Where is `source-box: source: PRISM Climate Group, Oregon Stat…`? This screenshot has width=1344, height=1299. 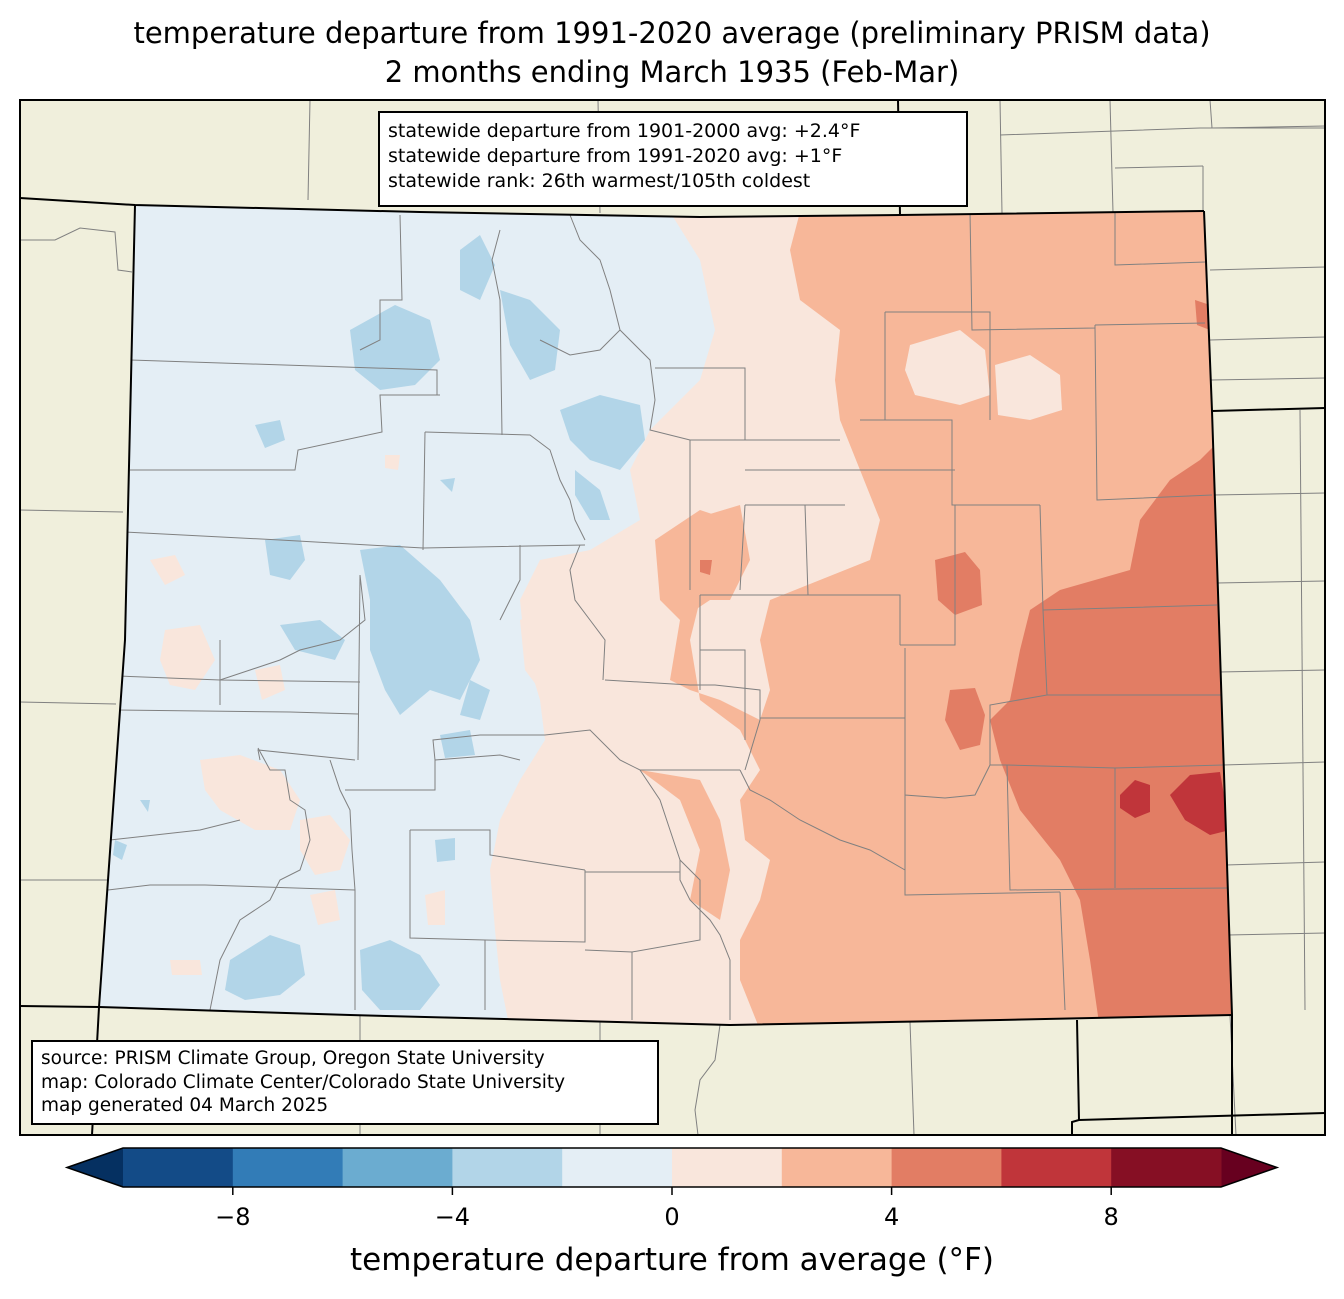
source-box: source: PRISM Climate Group, Oregon Stat… is located at coordinates (345, 1082).